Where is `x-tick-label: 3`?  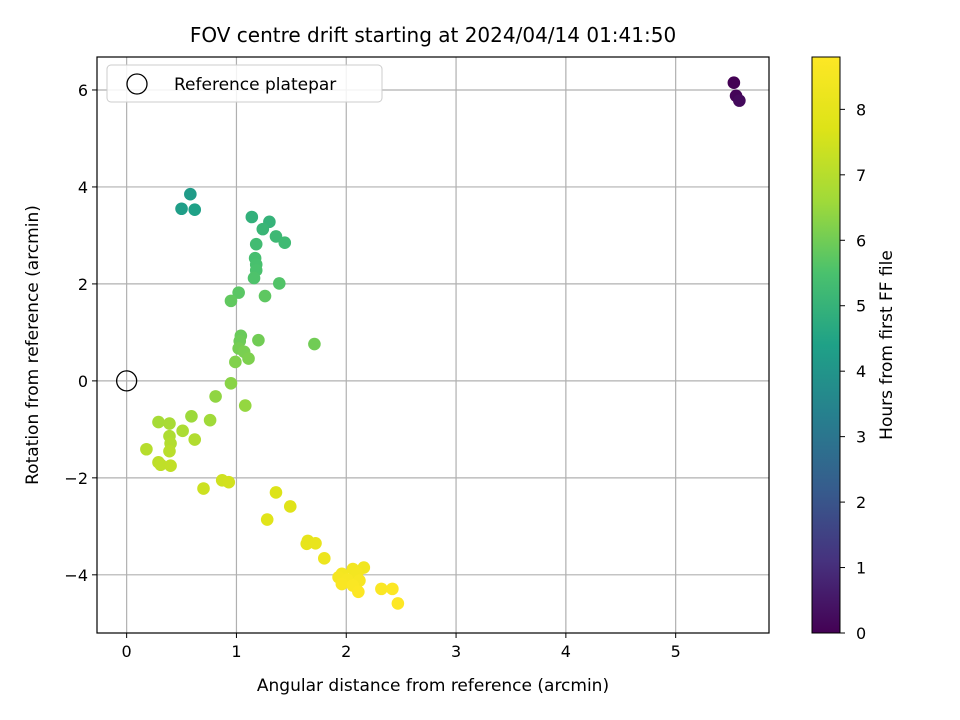 x-tick-label: 3 is located at coordinates (456, 651).